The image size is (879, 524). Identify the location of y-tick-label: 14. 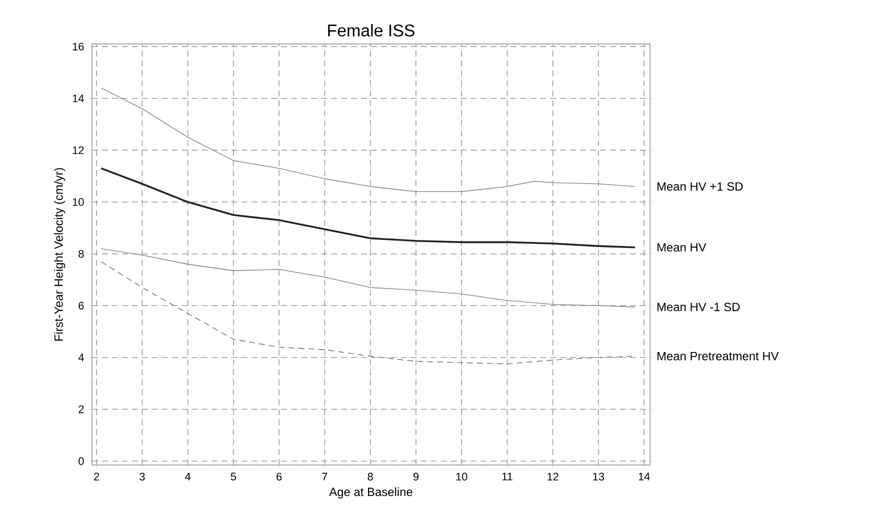
(78, 98).